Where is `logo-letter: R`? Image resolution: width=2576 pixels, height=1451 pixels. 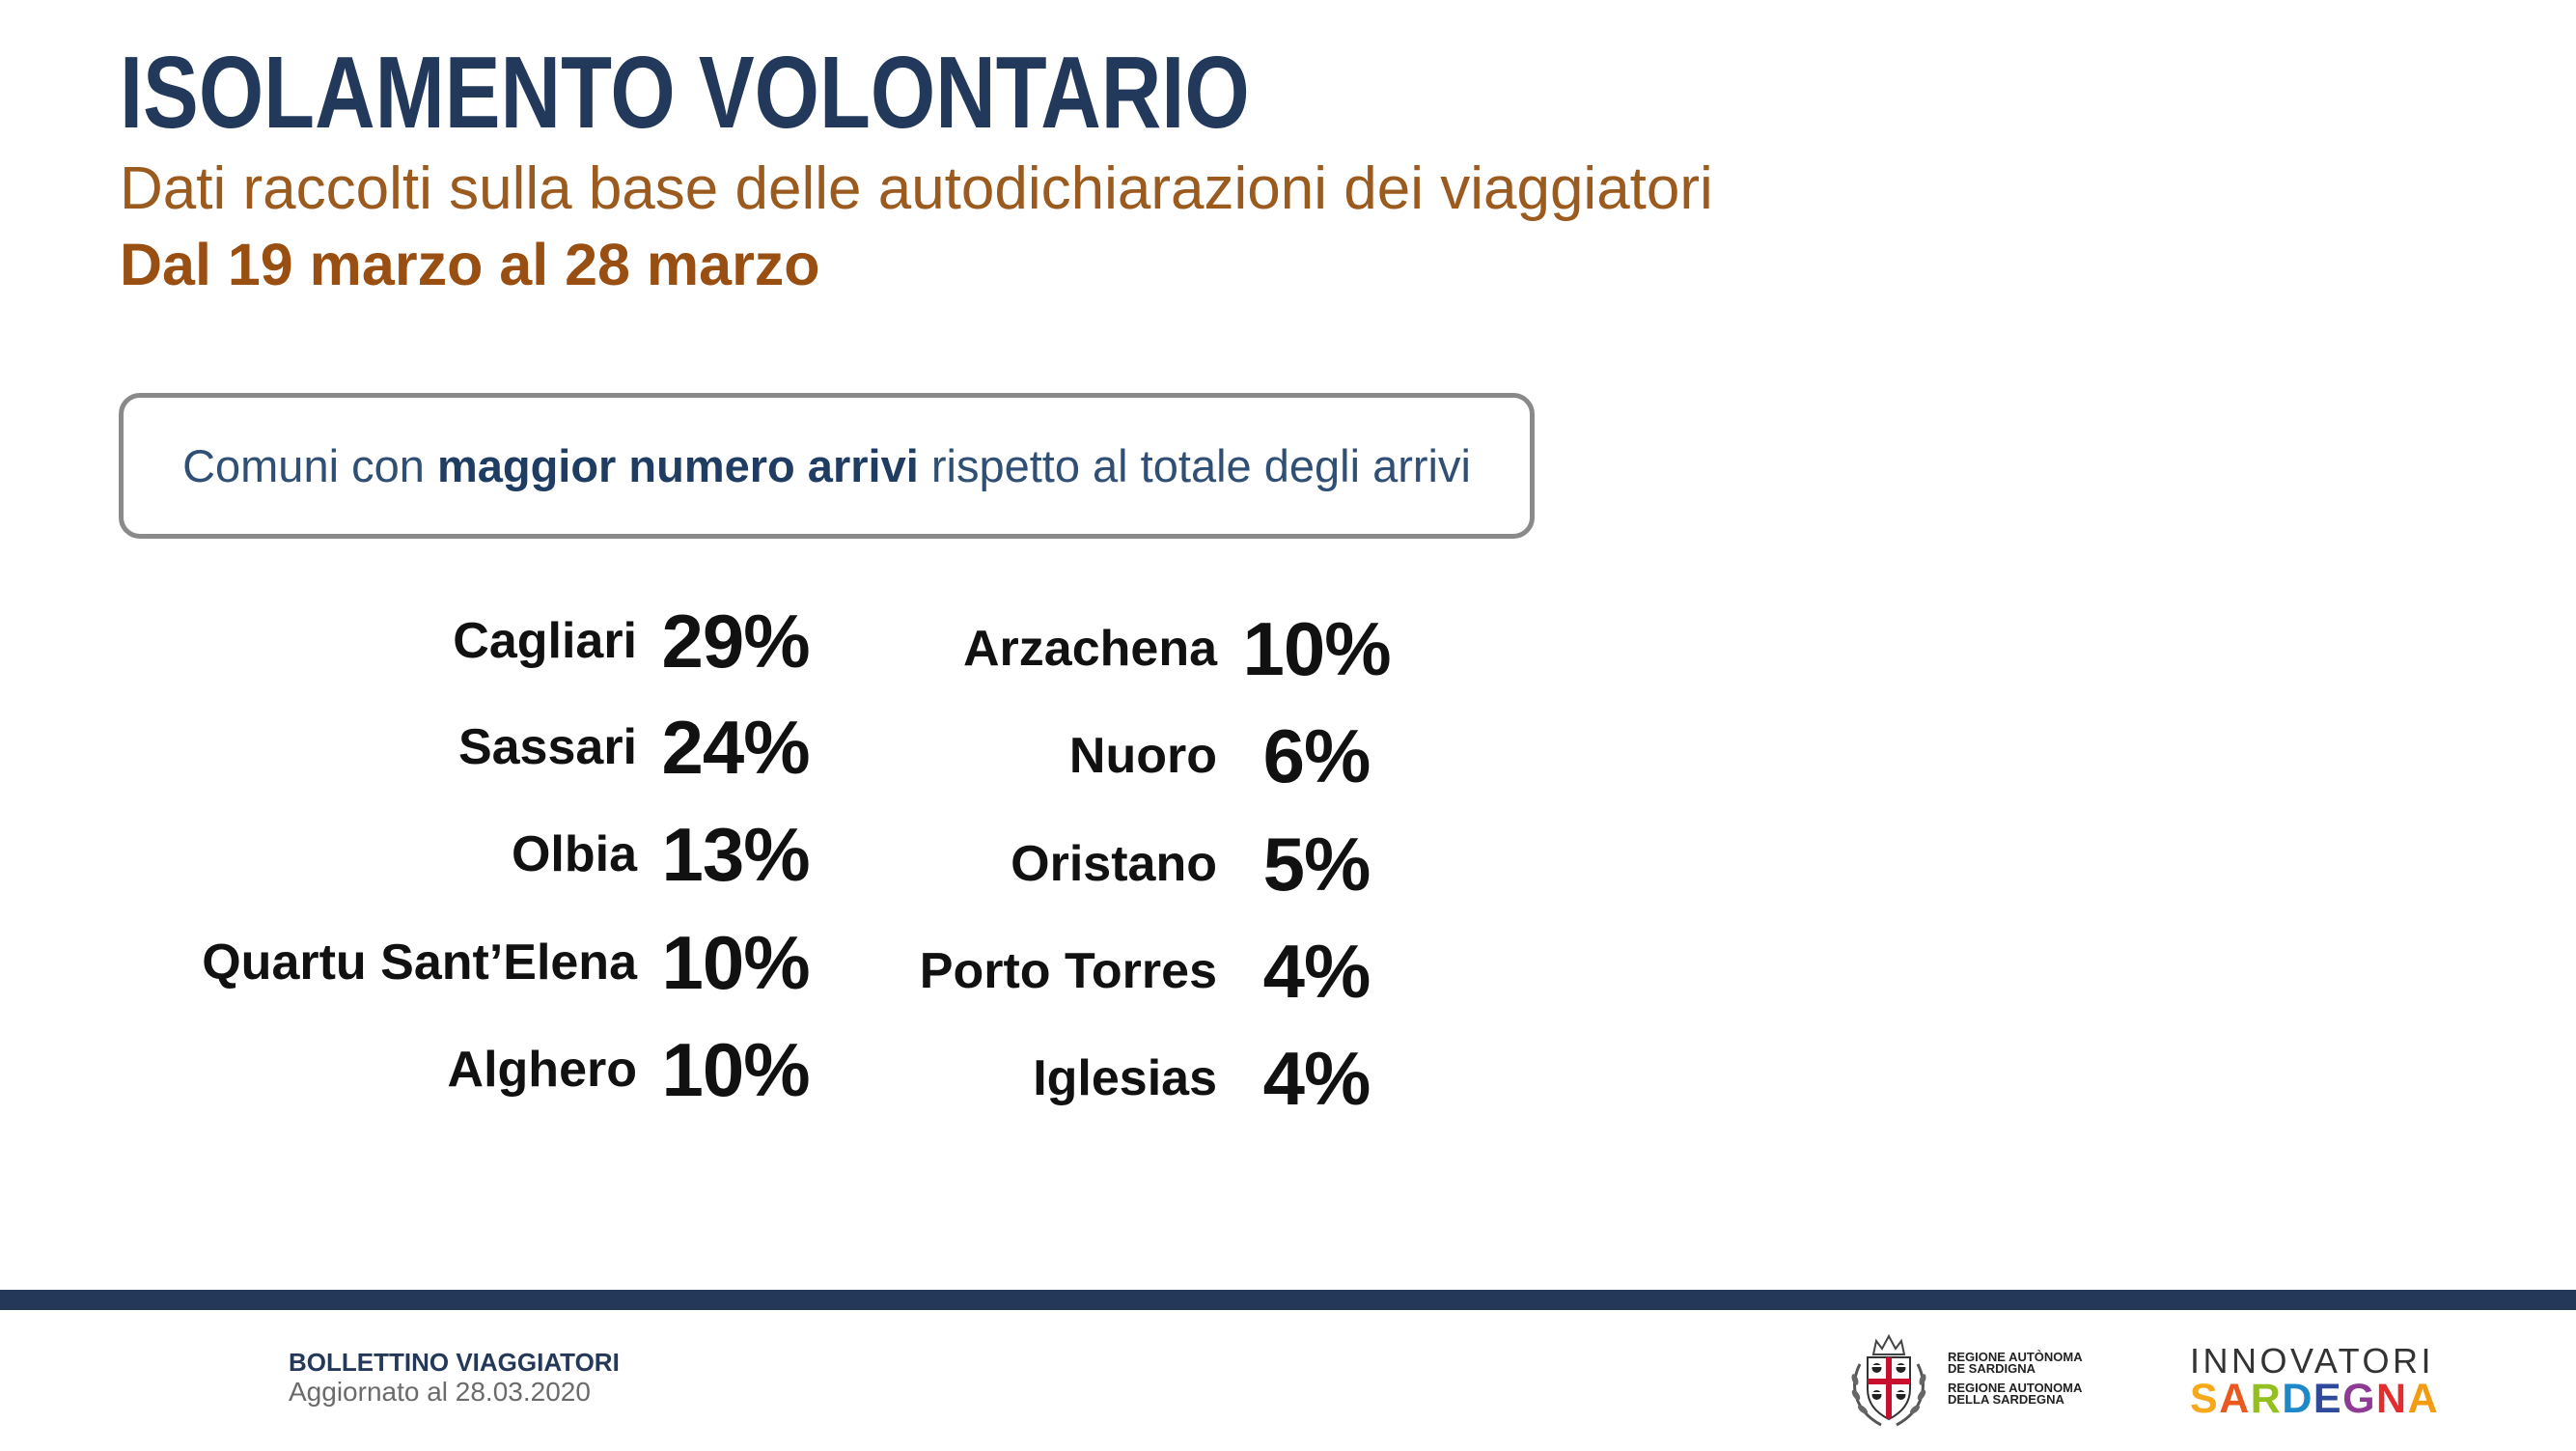 logo-letter: R is located at coordinates (2266, 1399).